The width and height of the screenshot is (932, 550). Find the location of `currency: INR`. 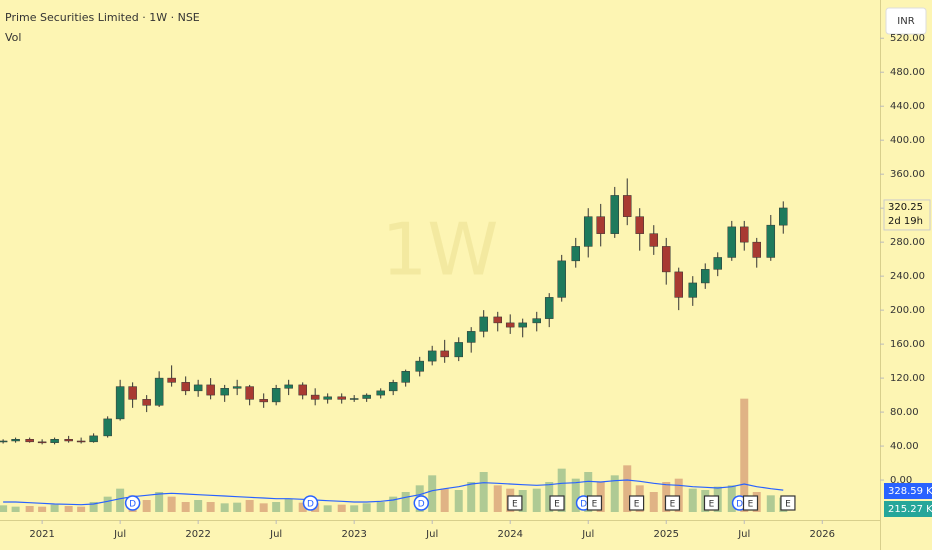

currency: INR is located at coordinates (905, 21).